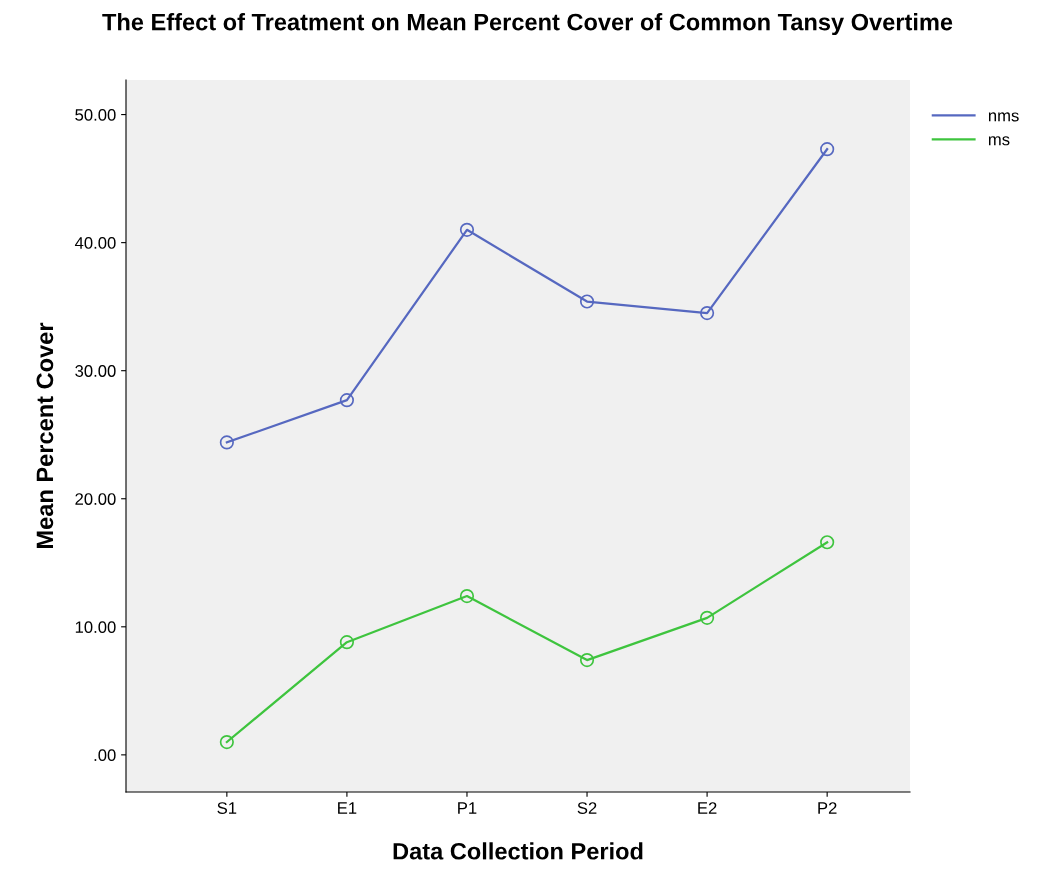  I want to click on x-tick-label: E2, so click(707, 808).